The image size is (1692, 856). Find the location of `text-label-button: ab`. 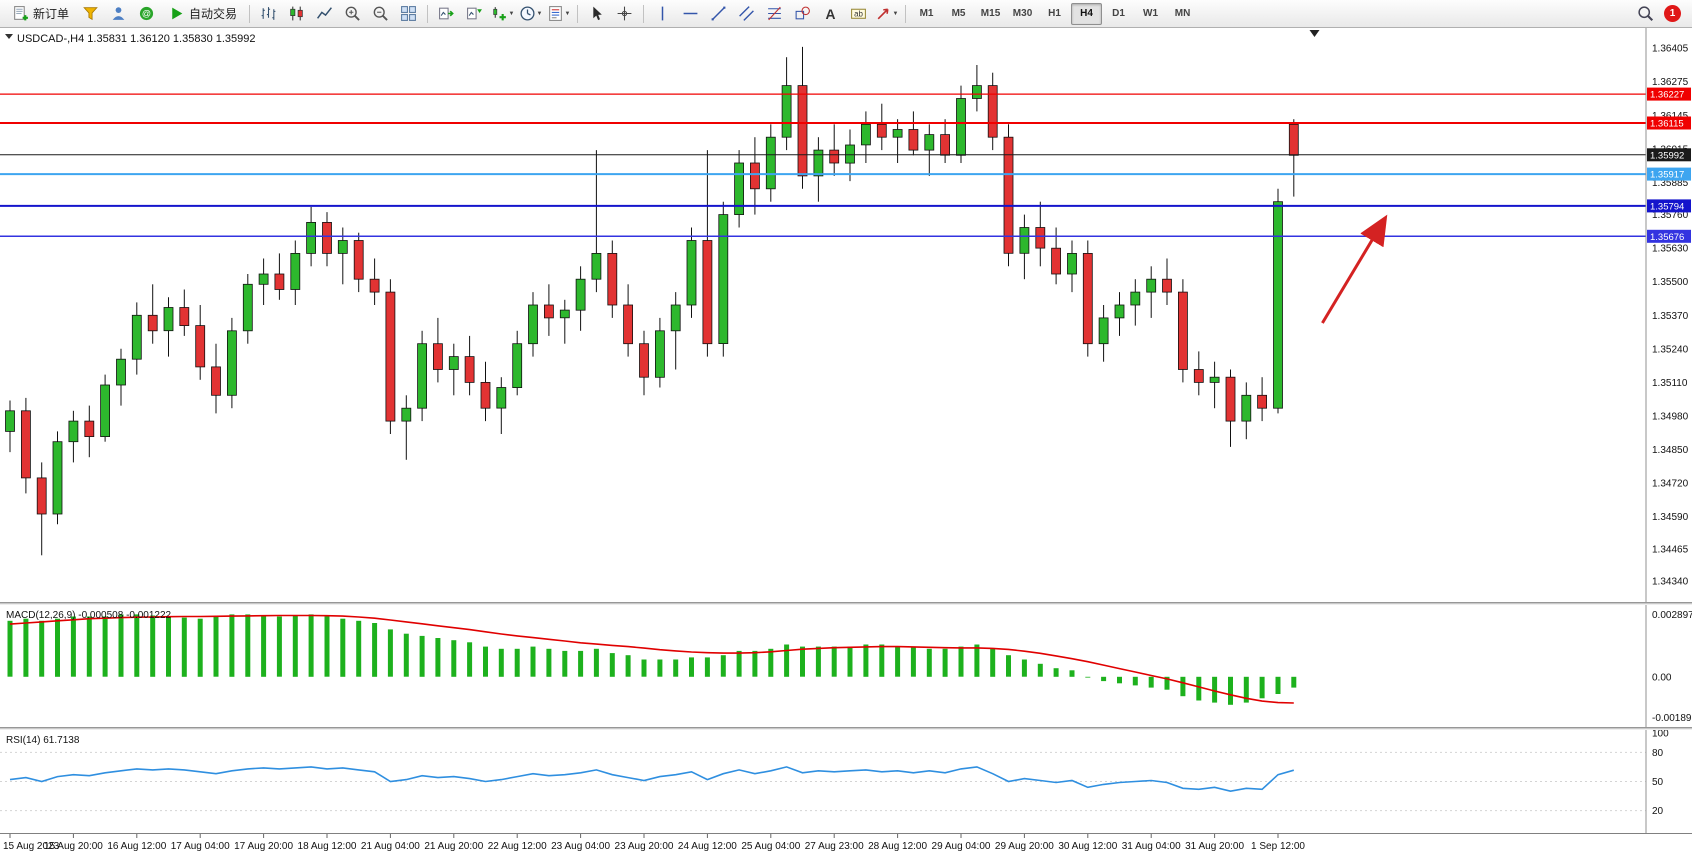

text-label-button: ab is located at coordinates (858, 14).